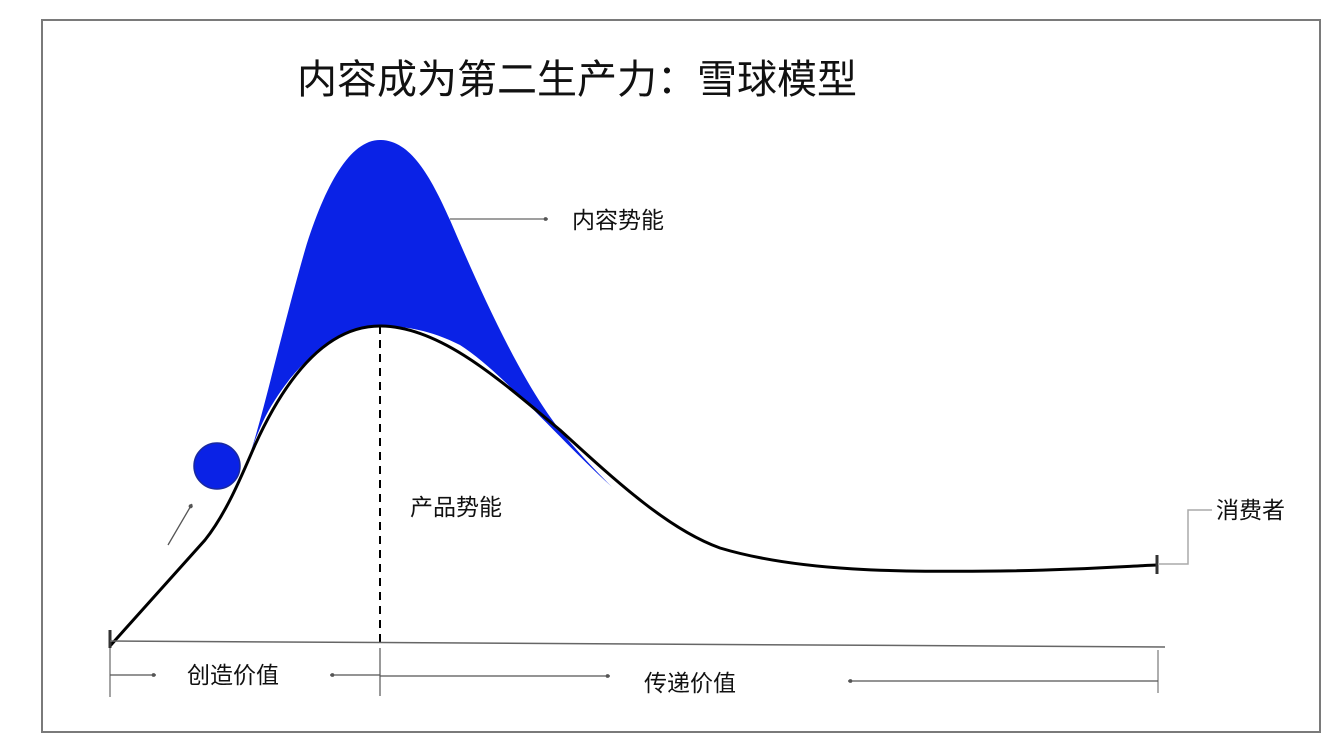  Describe the element at coordinates (690, 684) in the screenshot. I see `deliver-value-label: 传递价值` at that location.